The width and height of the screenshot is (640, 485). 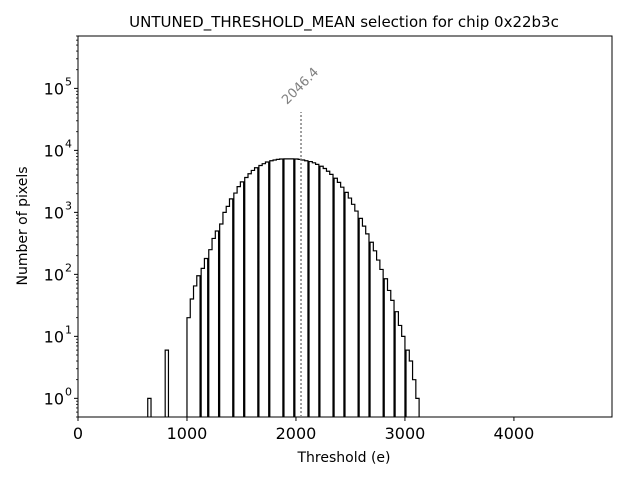 I want to click on x-tick-label: 2000, so click(x=296, y=433).